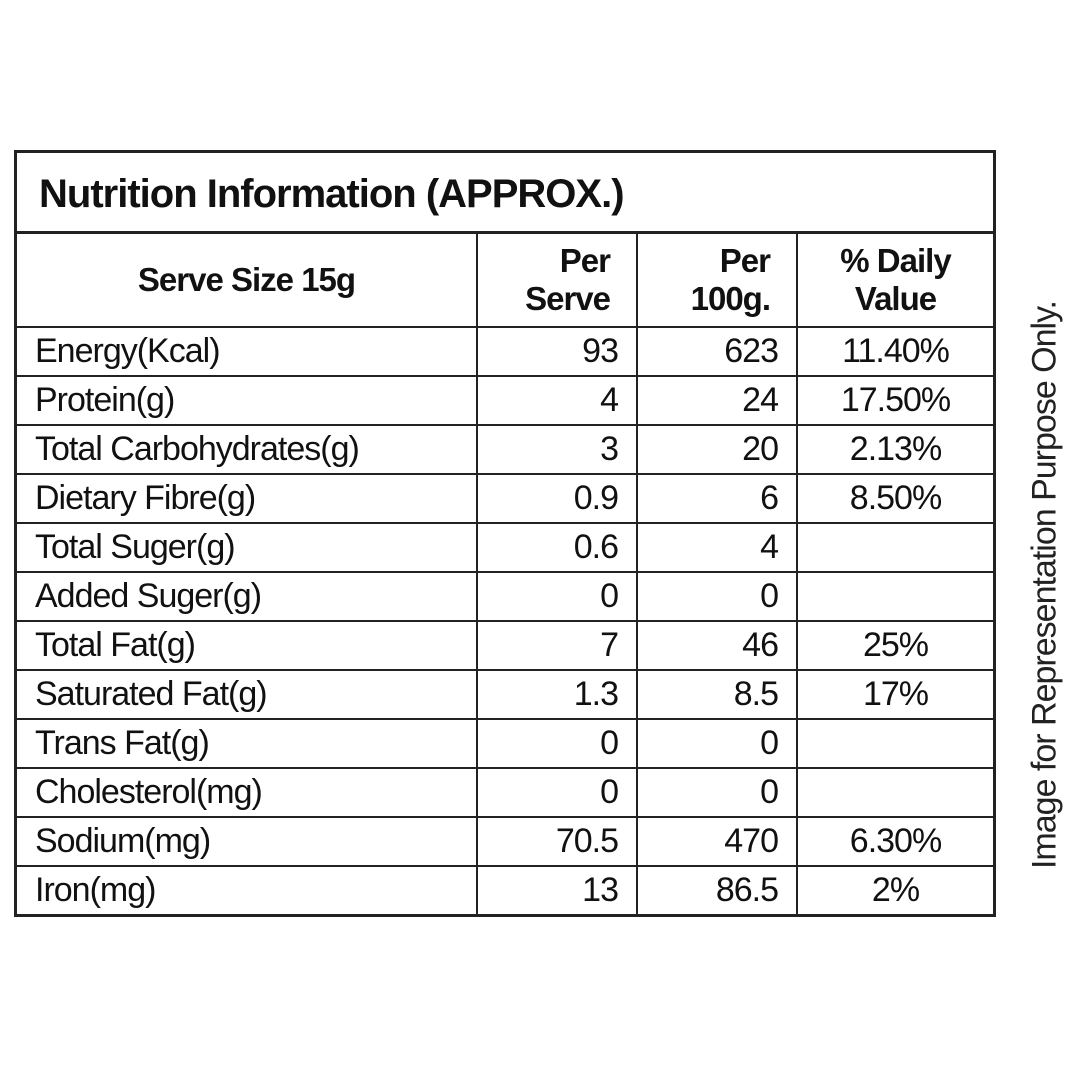 The height and width of the screenshot is (1080, 1080). I want to click on table-cell: 13, so click(557, 889).